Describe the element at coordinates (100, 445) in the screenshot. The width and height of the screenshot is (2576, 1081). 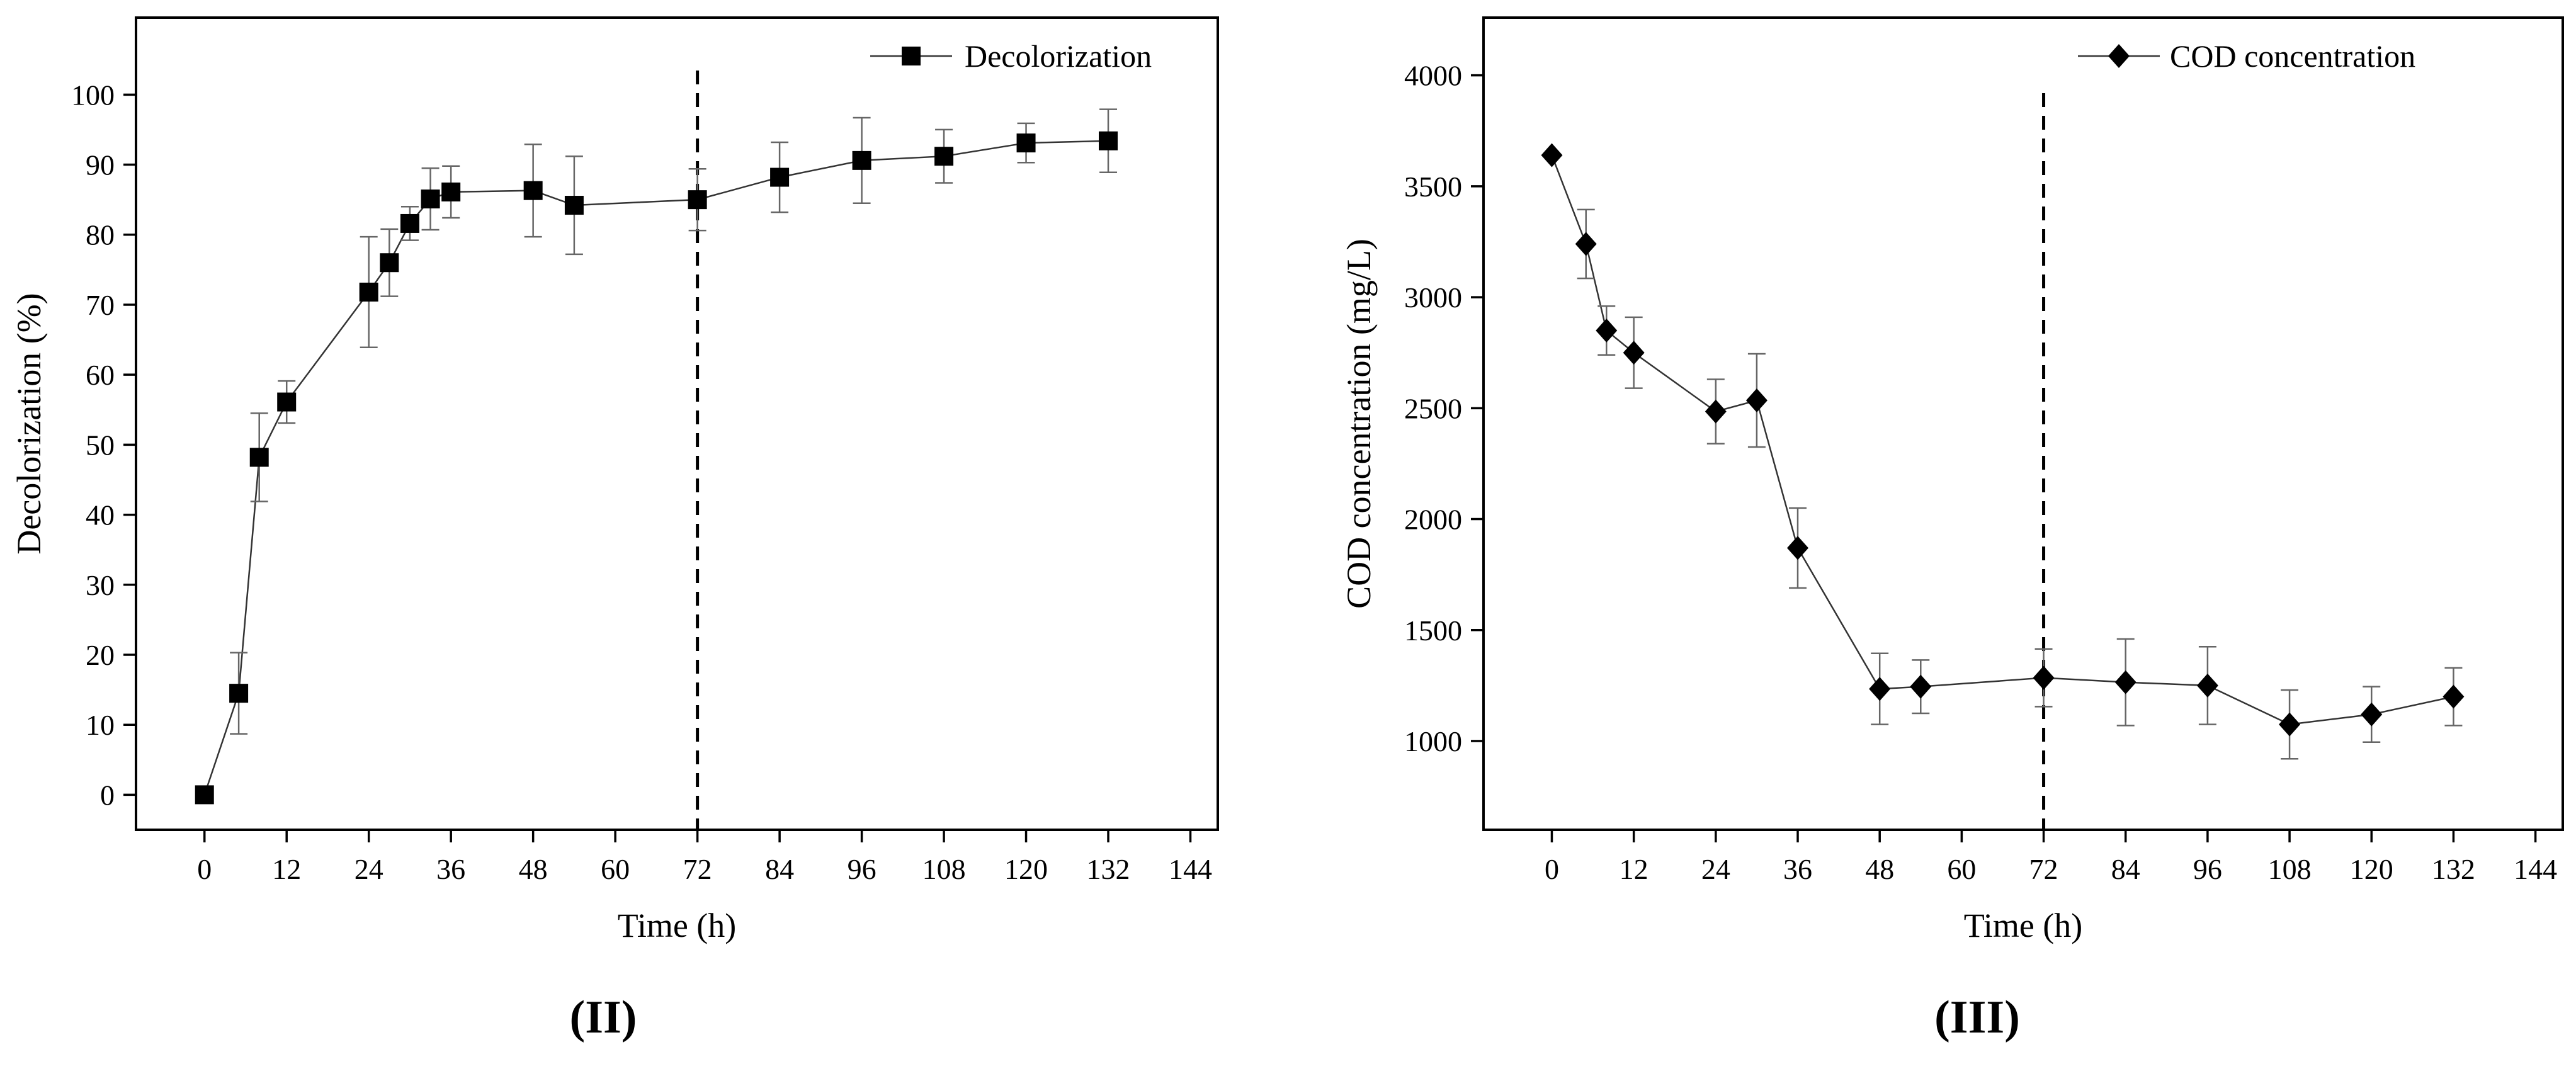
I see `y-tick-label: 50` at that location.